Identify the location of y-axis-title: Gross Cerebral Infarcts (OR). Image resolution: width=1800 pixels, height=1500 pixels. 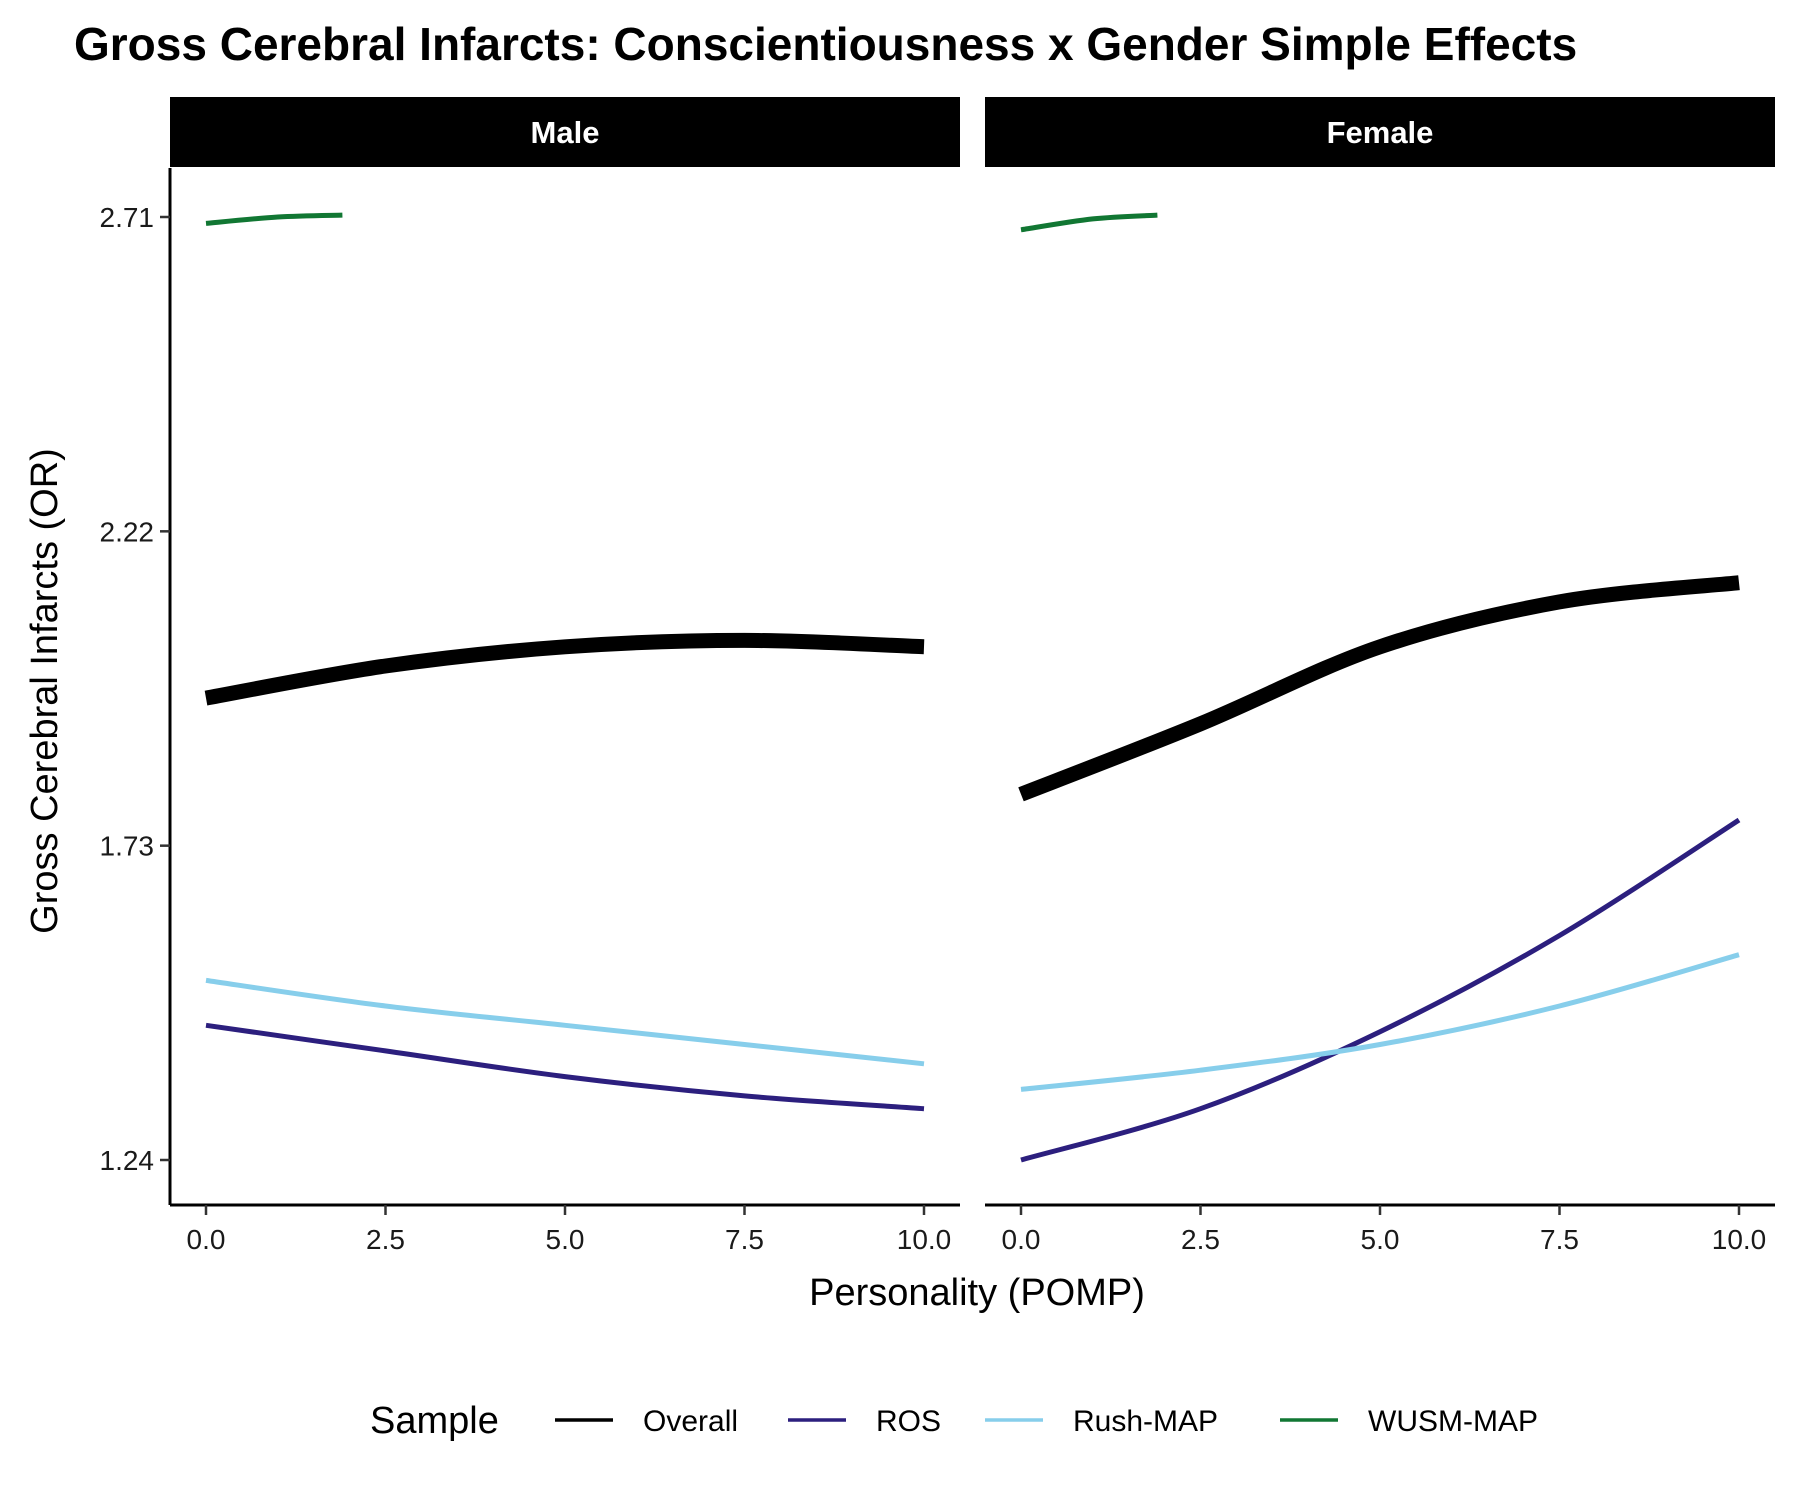
(45, 691).